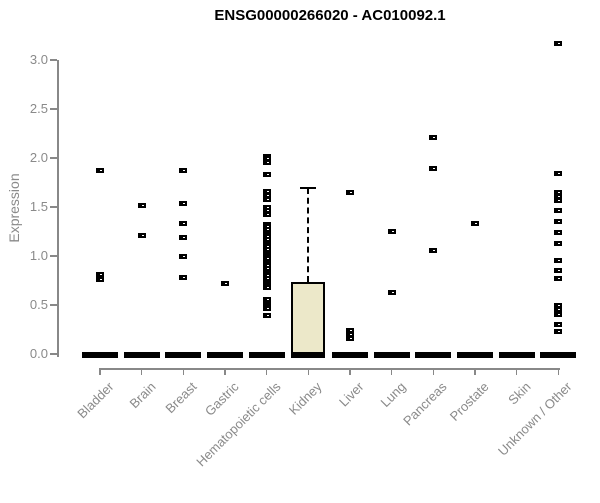  What do you see at coordinates (38, 59) in the screenshot?
I see `y-tick-label: 3.0` at bounding box center [38, 59].